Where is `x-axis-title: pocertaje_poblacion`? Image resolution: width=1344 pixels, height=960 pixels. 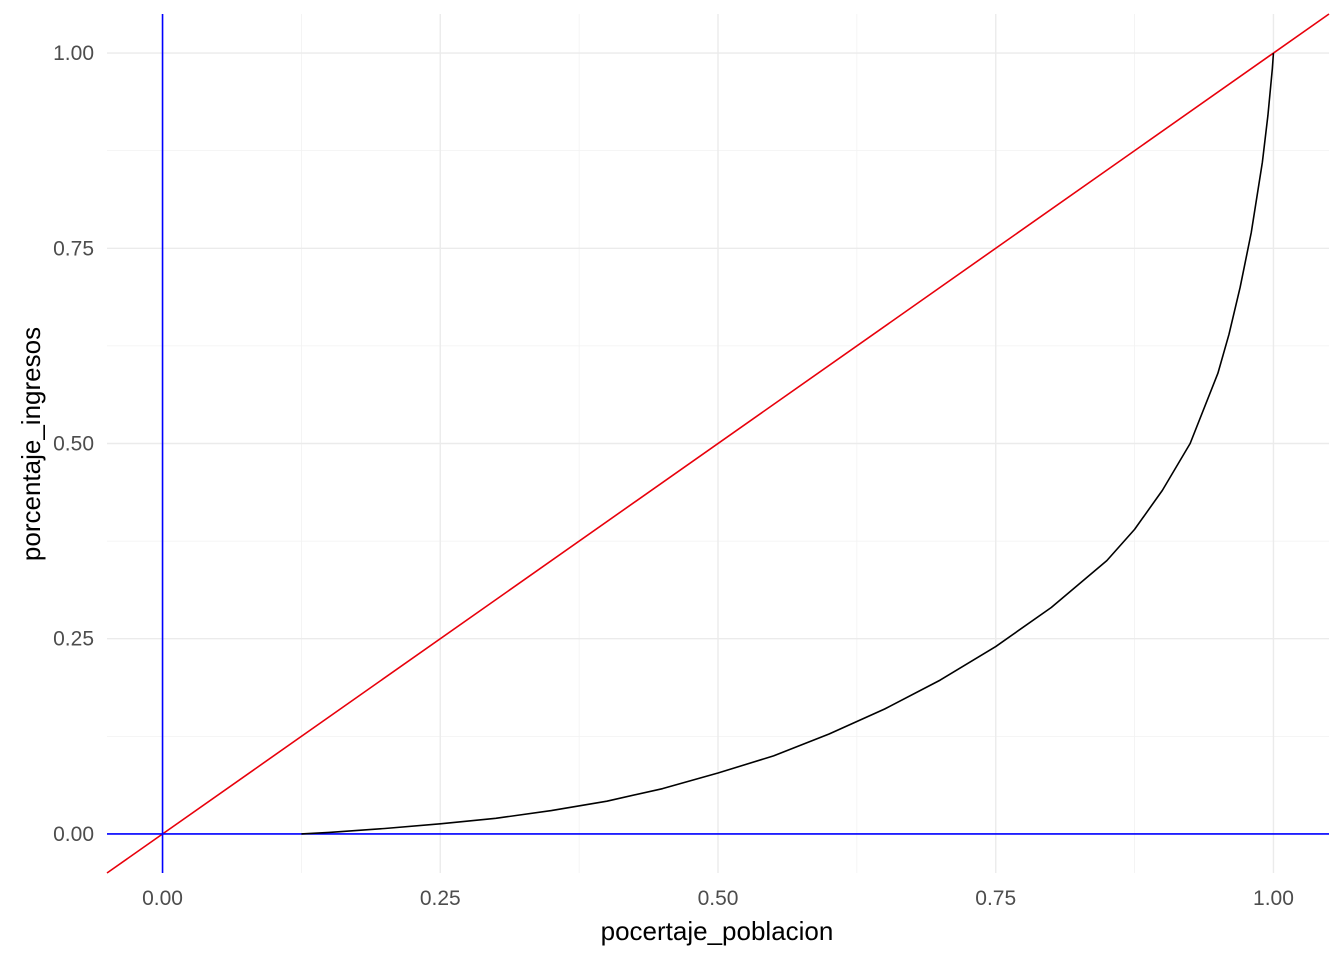 x-axis-title: pocertaje_poblacion is located at coordinates (717, 931).